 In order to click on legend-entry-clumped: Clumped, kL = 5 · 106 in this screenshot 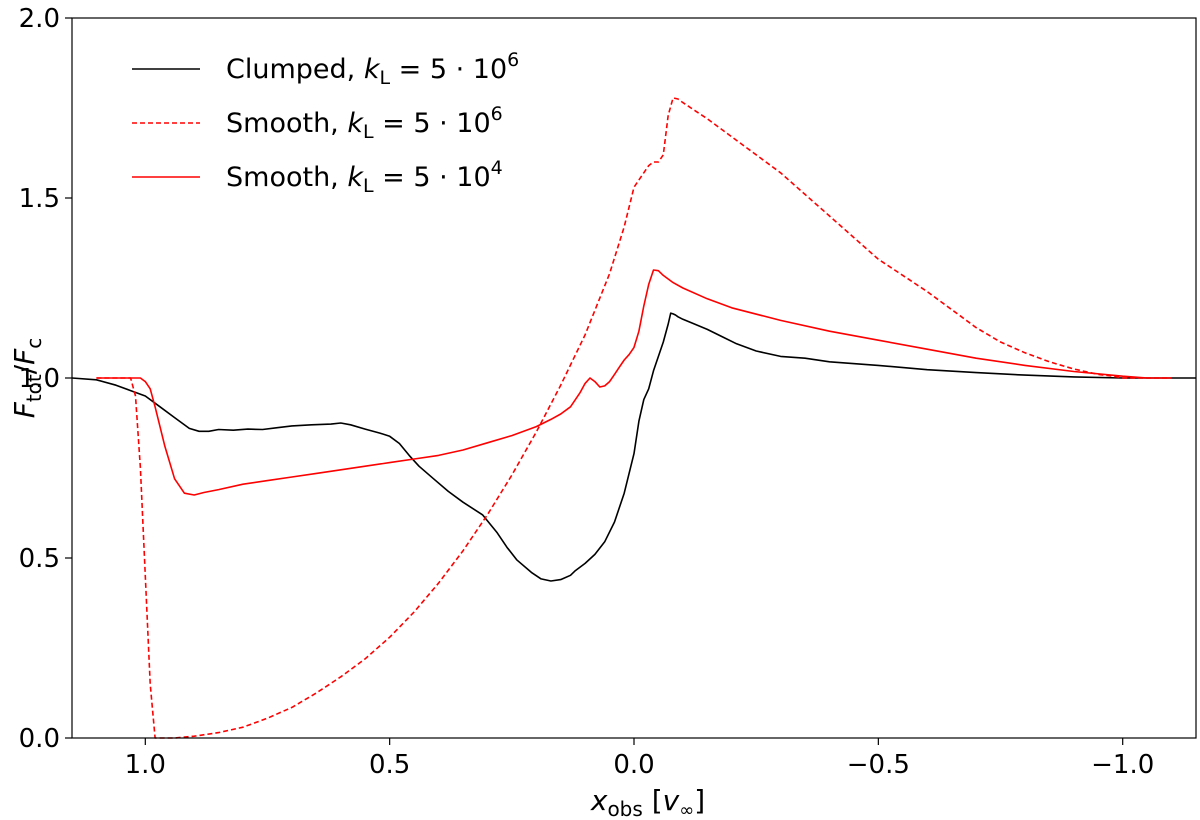, I will do `click(325, 69)`.